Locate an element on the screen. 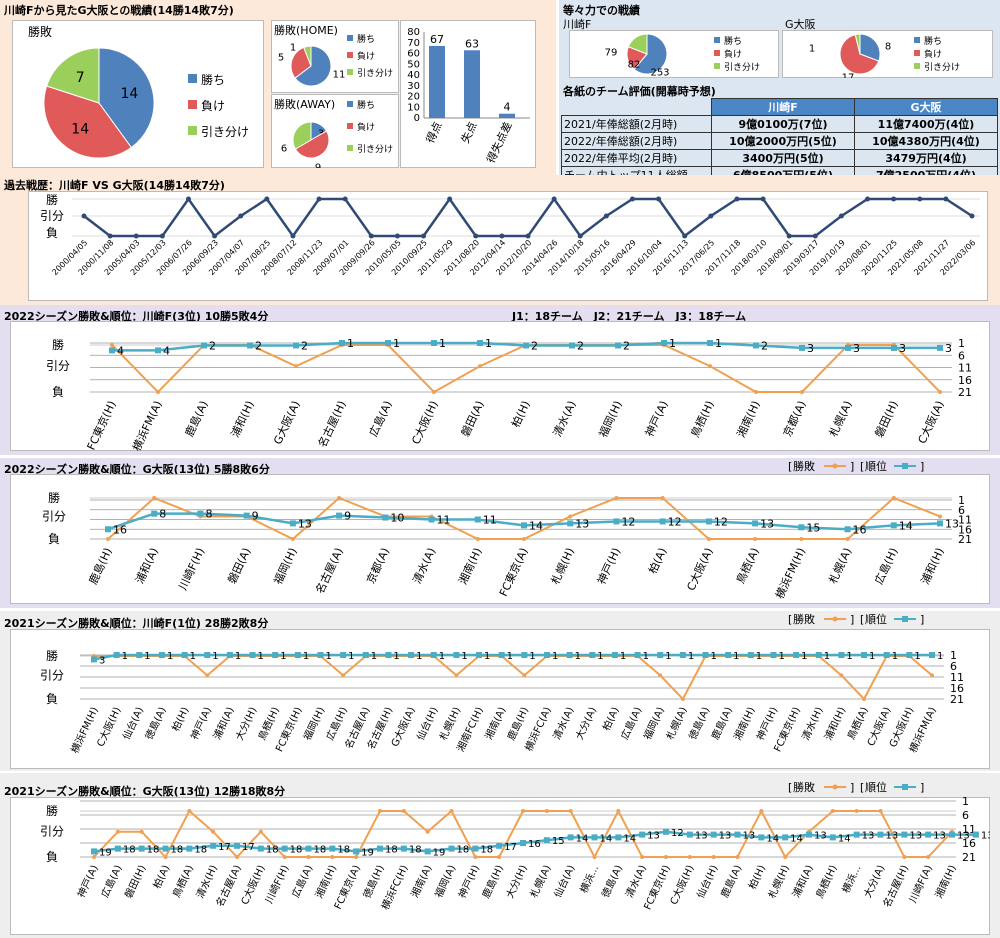  todoroki-title: 等々力での戦績 is located at coordinates (601, 10).